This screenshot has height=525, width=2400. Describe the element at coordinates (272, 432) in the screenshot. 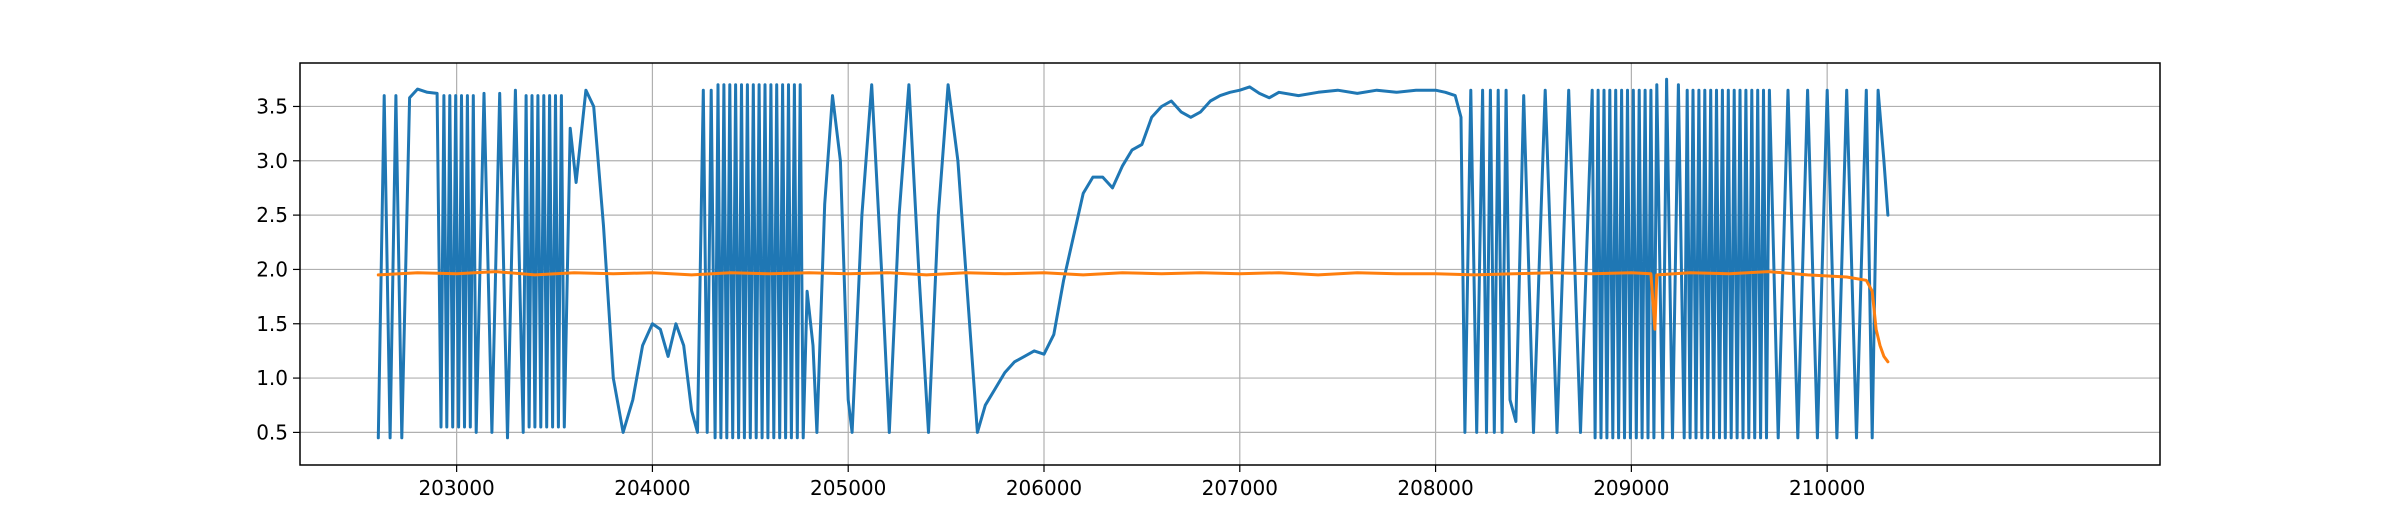

I see `y-tick-label: 0.5` at that location.